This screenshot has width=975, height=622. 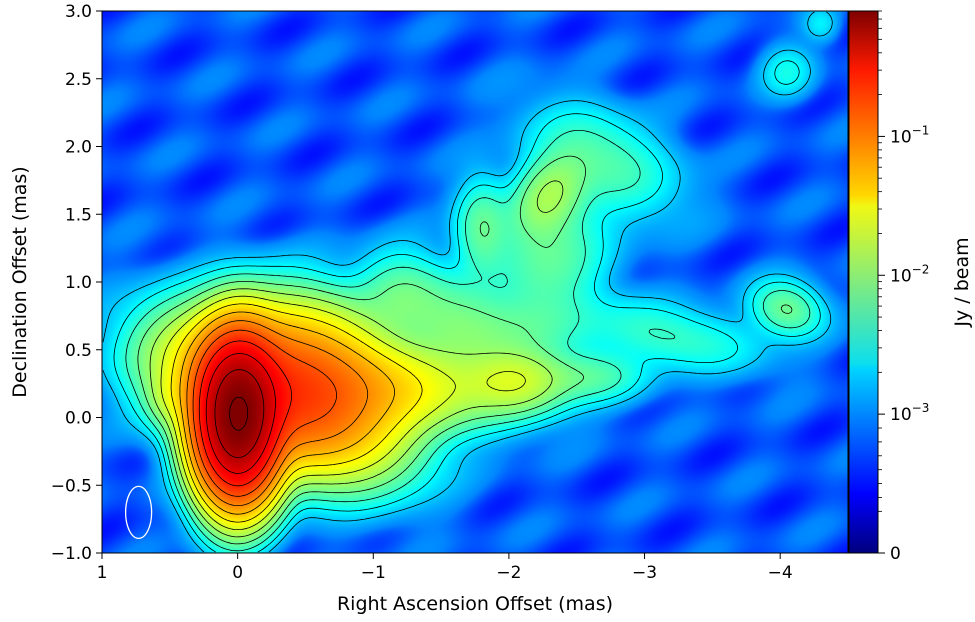 I want to click on colorbar-gradient, so click(x=863, y=282).